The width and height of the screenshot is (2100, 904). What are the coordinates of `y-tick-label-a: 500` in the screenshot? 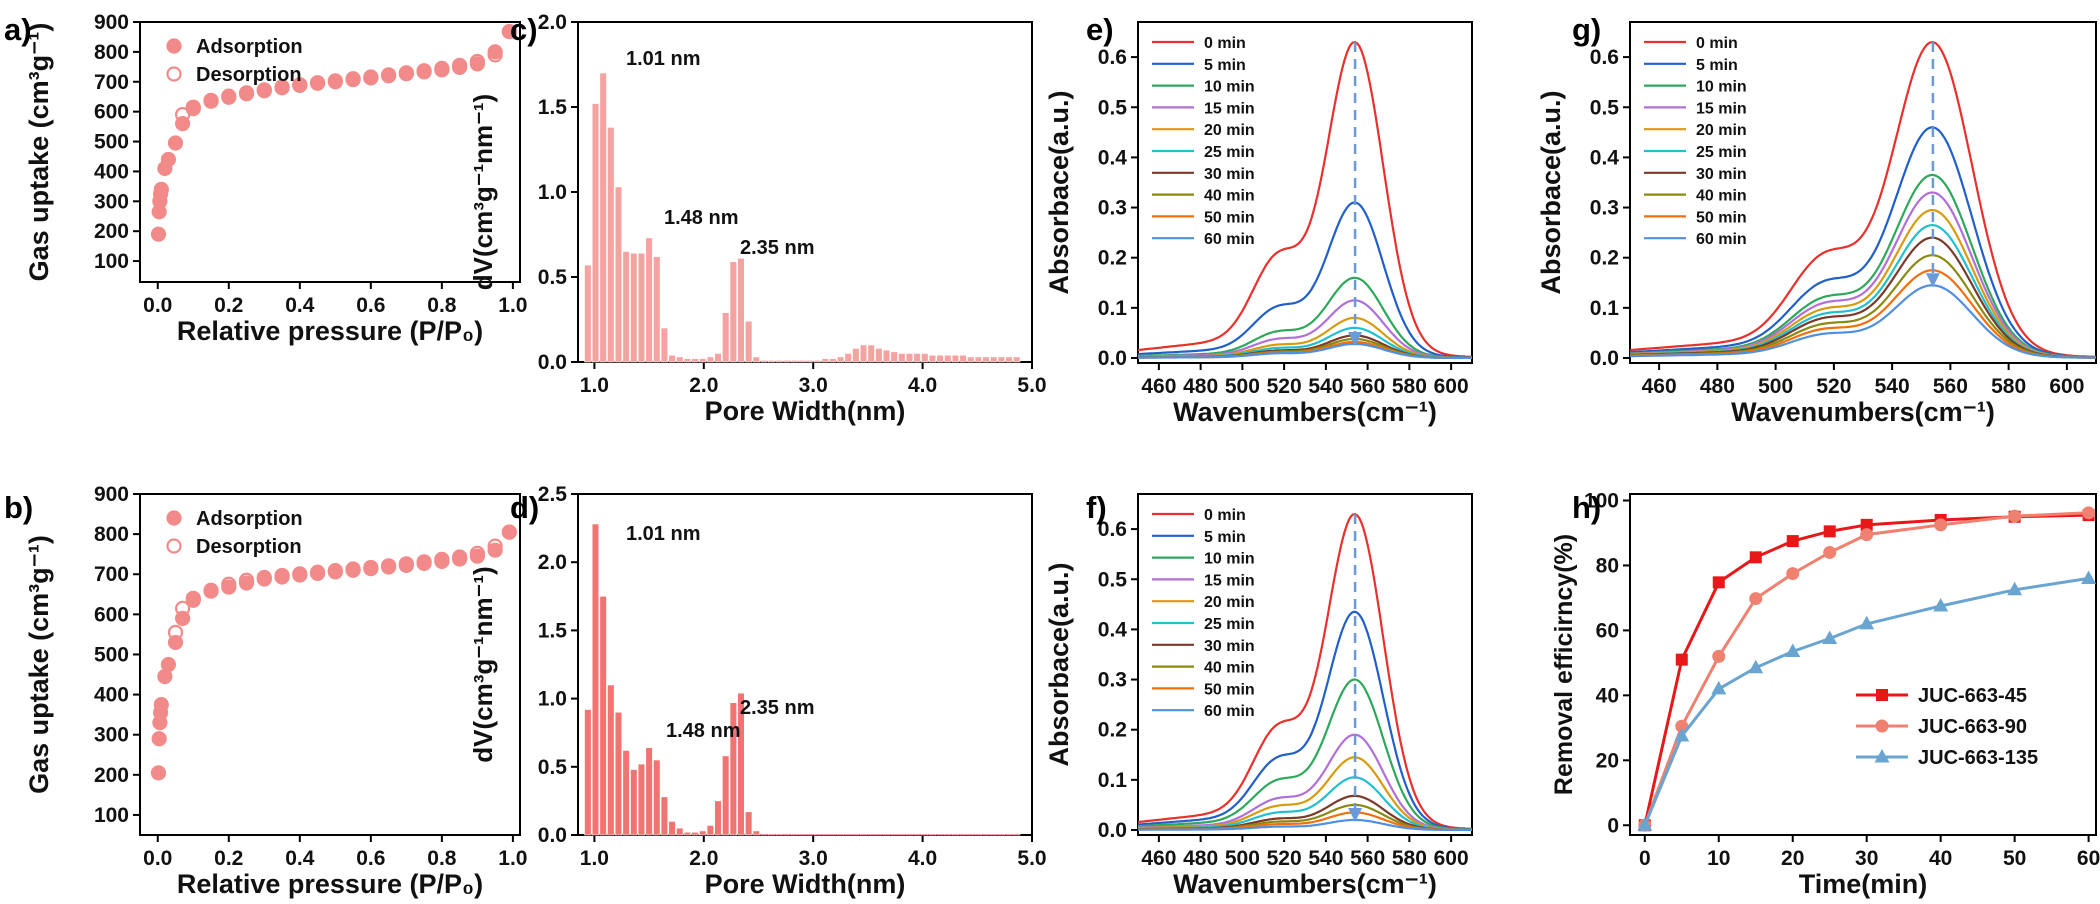 It's located at (111, 142).